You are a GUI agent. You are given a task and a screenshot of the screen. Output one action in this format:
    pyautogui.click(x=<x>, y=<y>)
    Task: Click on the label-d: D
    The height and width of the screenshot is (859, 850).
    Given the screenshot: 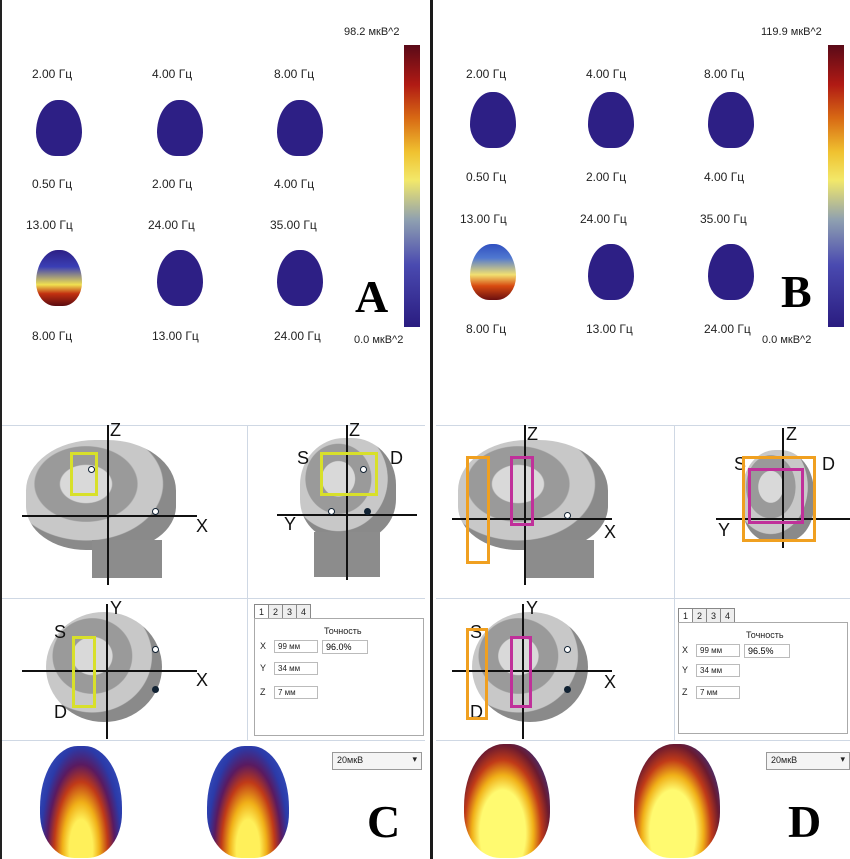 What is the action you would take?
    pyautogui.click(x=60, y=712)
    